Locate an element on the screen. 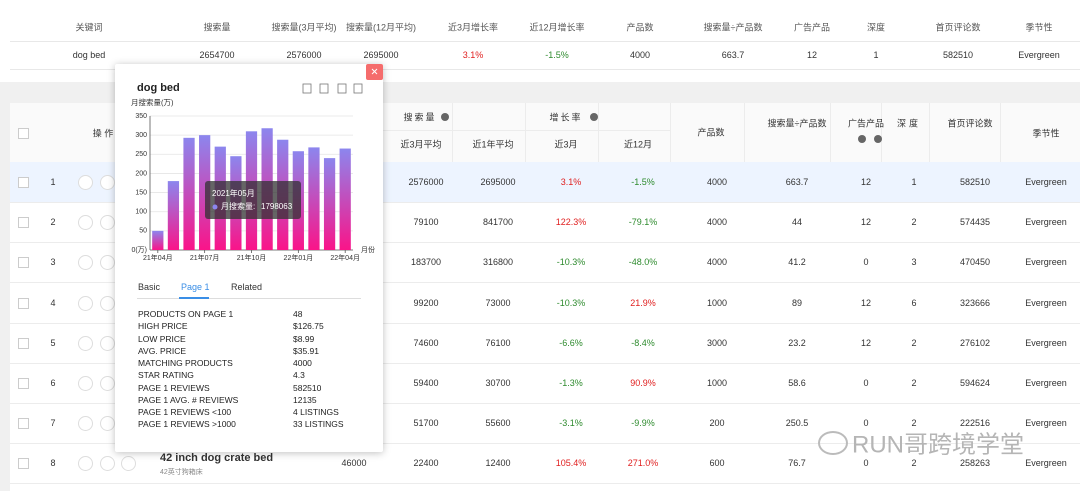 The width and height of the screenshot is (1080, 491). header: 近1年平均 is located at coordinates (493, 144).